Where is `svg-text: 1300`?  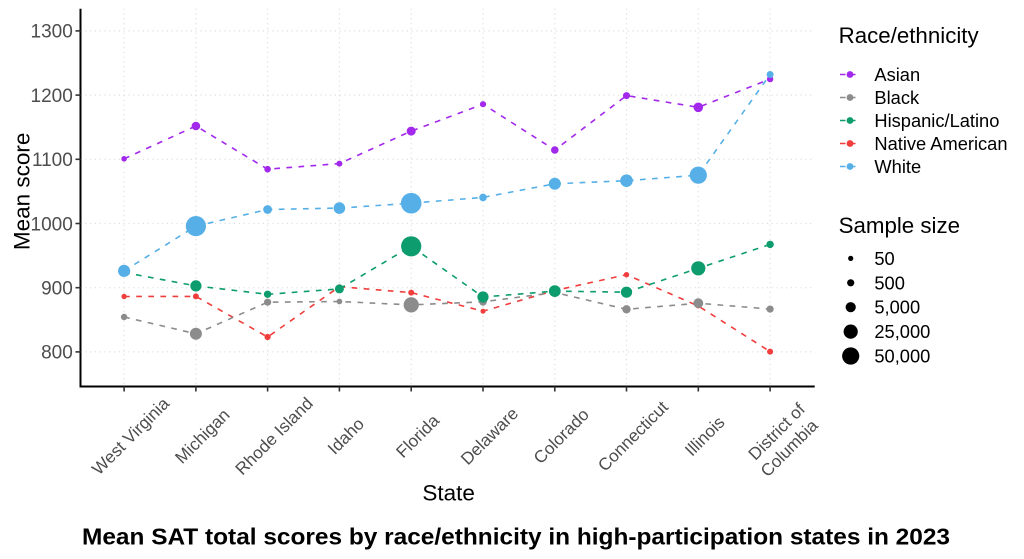 svg-text: 1300 is located at coordinates (52, 32).